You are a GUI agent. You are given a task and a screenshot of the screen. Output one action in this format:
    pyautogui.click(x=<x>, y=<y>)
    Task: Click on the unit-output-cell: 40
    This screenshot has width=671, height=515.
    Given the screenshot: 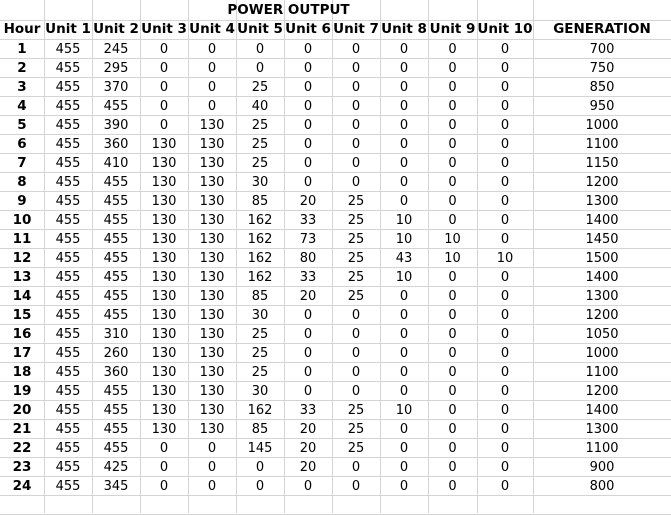 What is the action you would take?
    pyautogui.click(x=260, y=106)
    